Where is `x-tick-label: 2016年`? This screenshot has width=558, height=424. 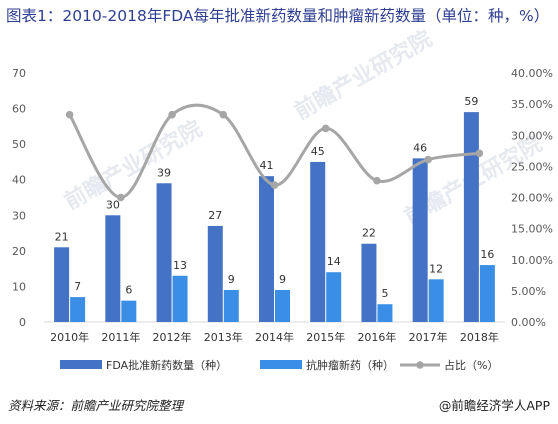 x-tick-label: 2016年 is located at coordinates (376, 337).